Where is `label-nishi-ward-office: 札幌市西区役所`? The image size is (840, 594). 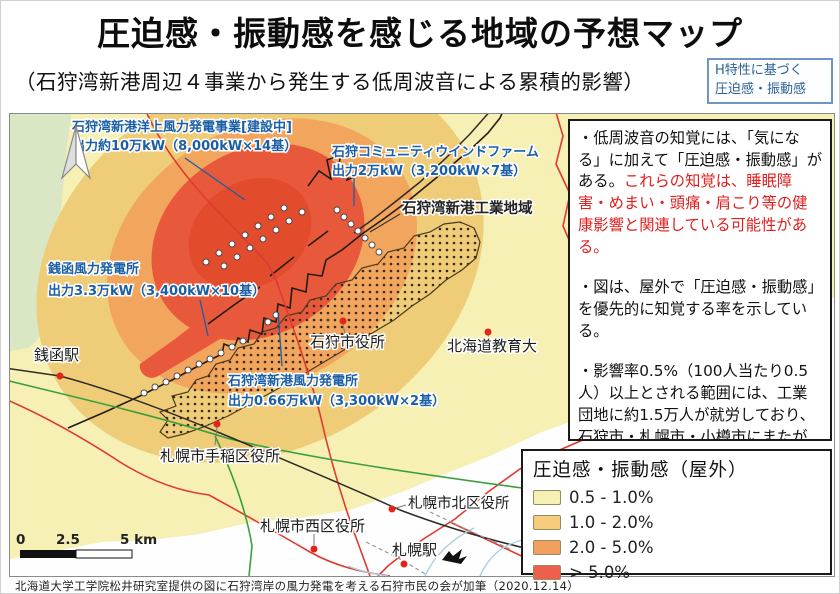 label-nishi-ward-office: 札幌市西区役所 is located at coordinates (312, 526).